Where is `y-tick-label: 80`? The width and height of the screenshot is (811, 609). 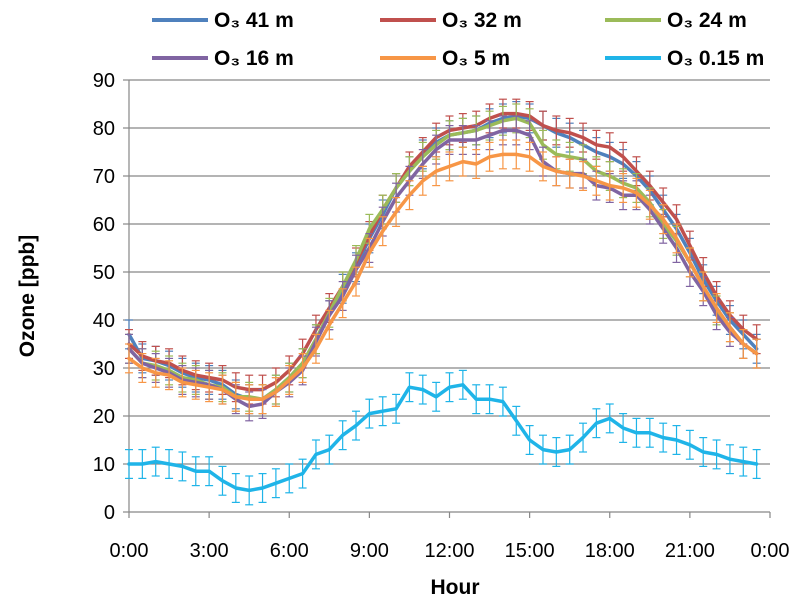
y-tick-label: 80 is located at coordinates (104, 129).